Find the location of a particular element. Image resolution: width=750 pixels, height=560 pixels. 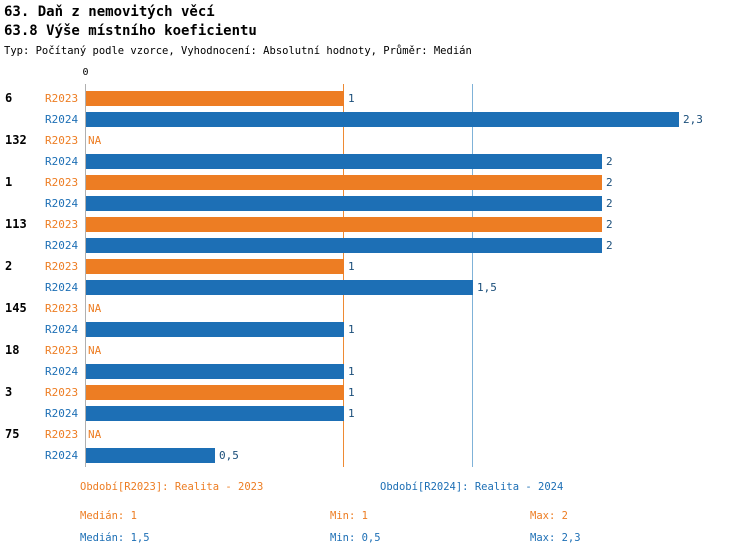

stat-median-r2023: Medián: 1 is located at coordinates (108, 516).